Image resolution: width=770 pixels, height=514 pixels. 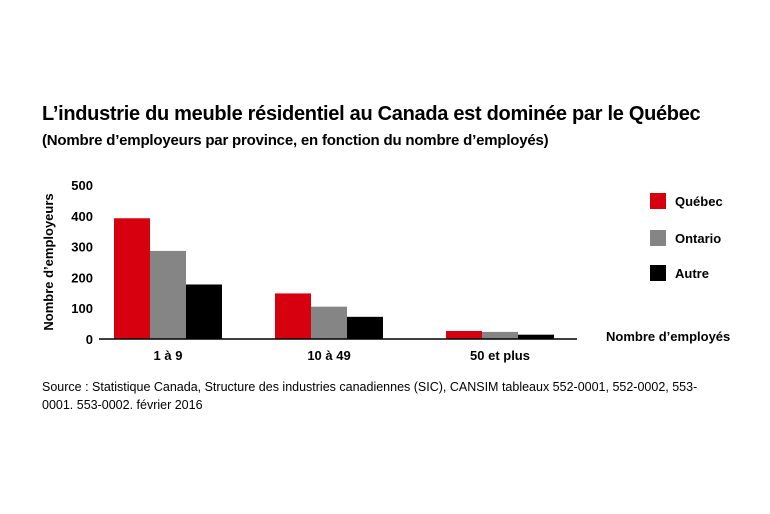 I want to click on y-axis-label: Nombre d’employeurs, so click(x=48, y=261).